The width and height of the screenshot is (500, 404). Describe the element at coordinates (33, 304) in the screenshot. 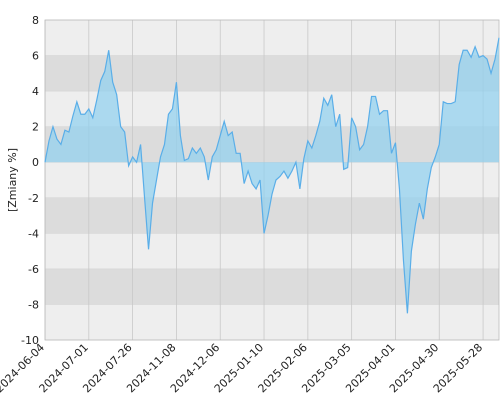

I see `y-tick-label: -8` at that location.